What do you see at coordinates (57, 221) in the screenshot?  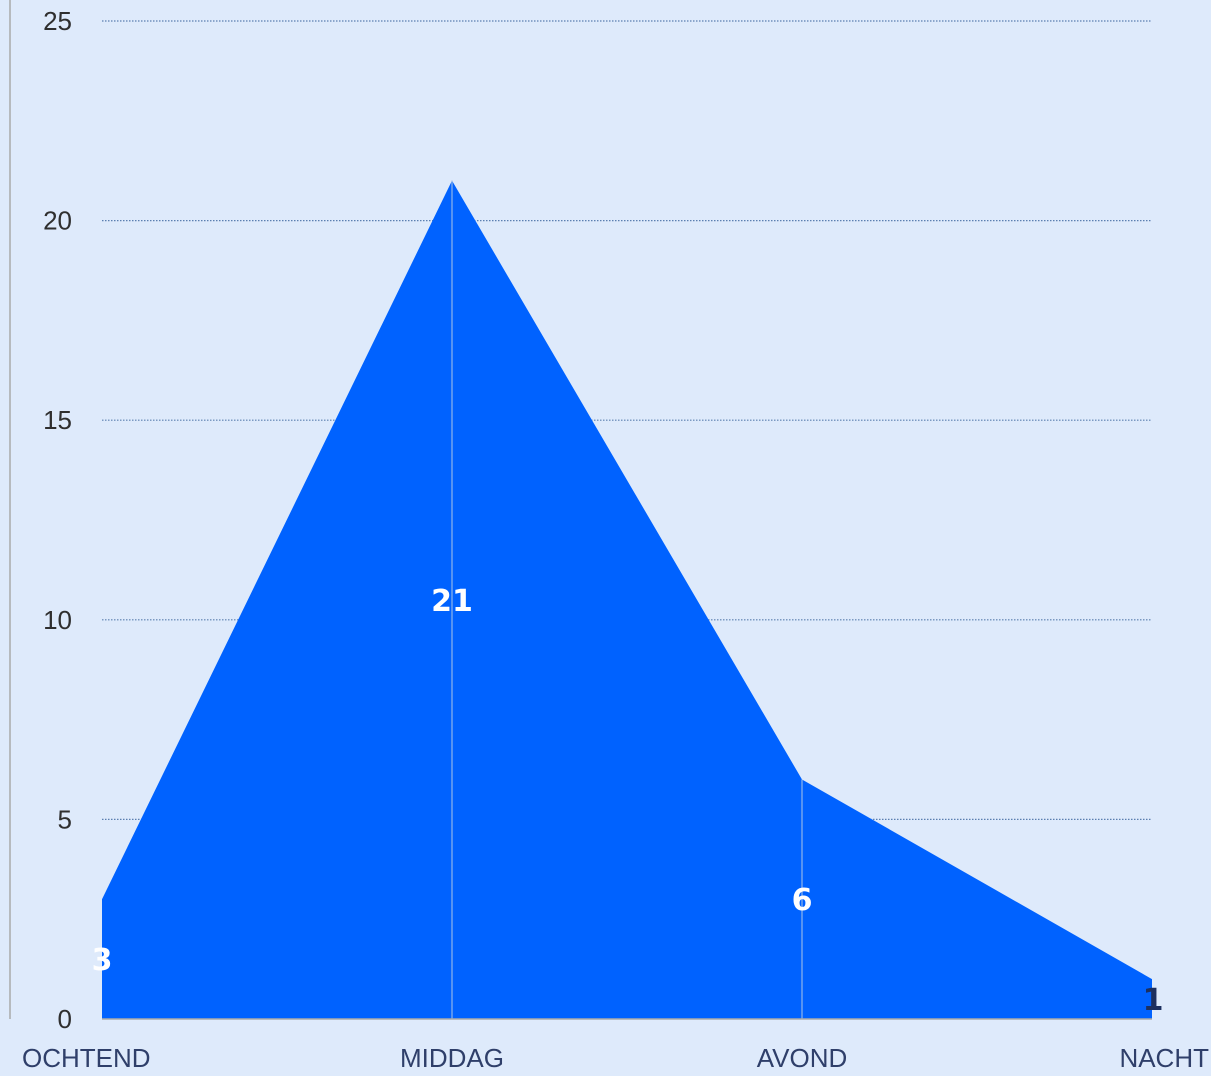 I see `y-tick-label: 20` at bounding box center [57, 221].